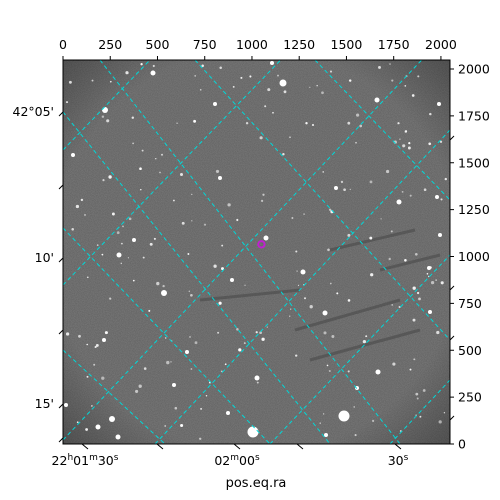 Image resolution: width=500 pixels, height=500 pixels. What do you see at coordinates (261, 244) in the screenshot?
I see `target-marker` at bounding box center [261, 244].